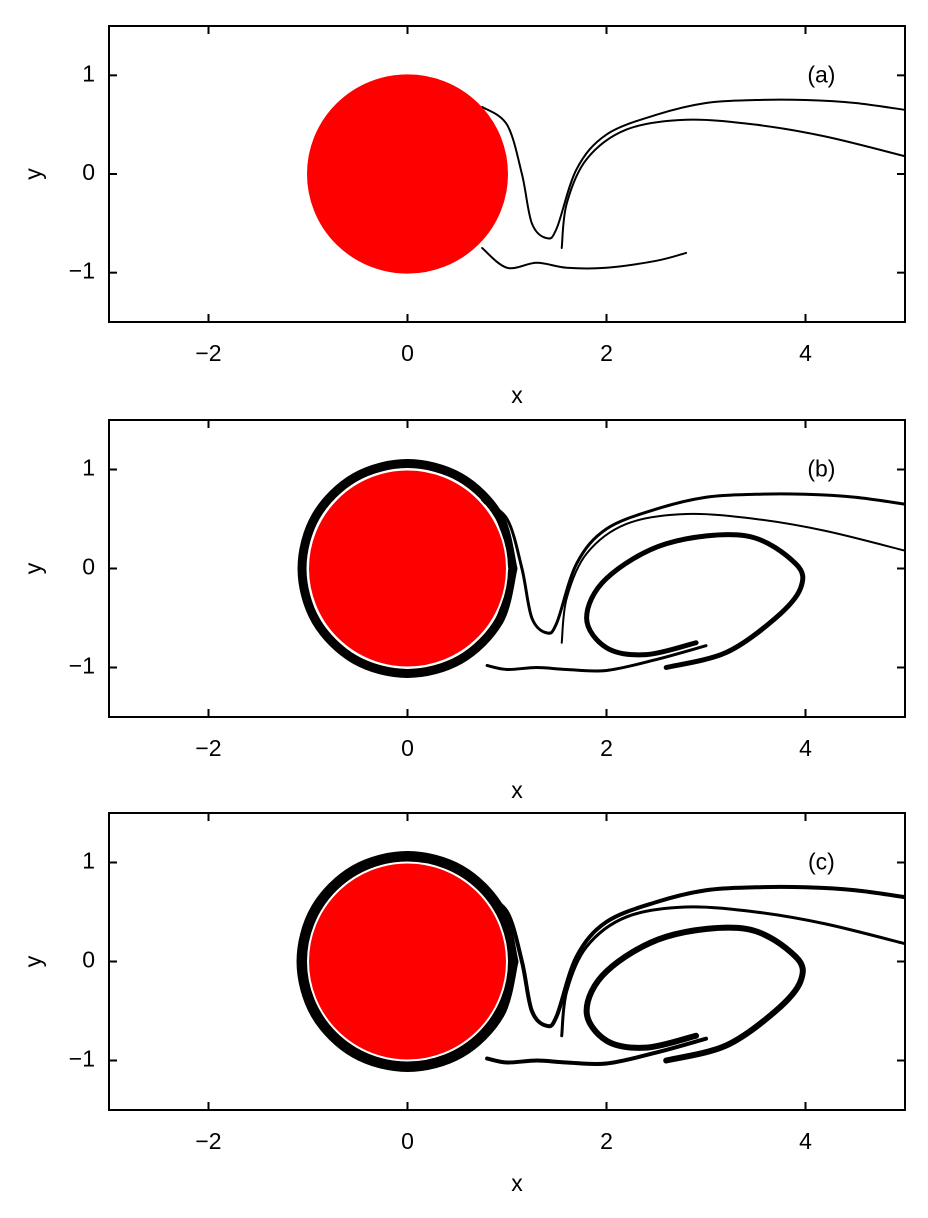  Describe the element at coordinates (821, 862) in the screenshot. I see `panel-label: (c)` at that location.